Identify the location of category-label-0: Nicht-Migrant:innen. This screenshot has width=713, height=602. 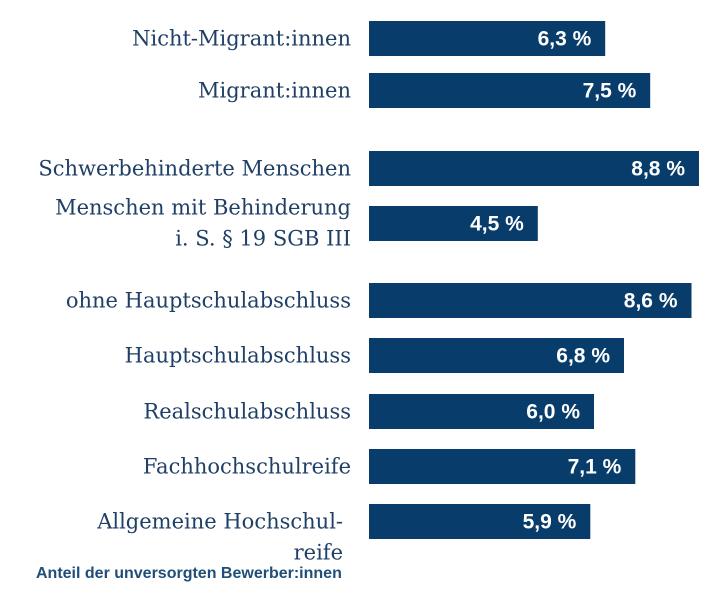
(241, 39).